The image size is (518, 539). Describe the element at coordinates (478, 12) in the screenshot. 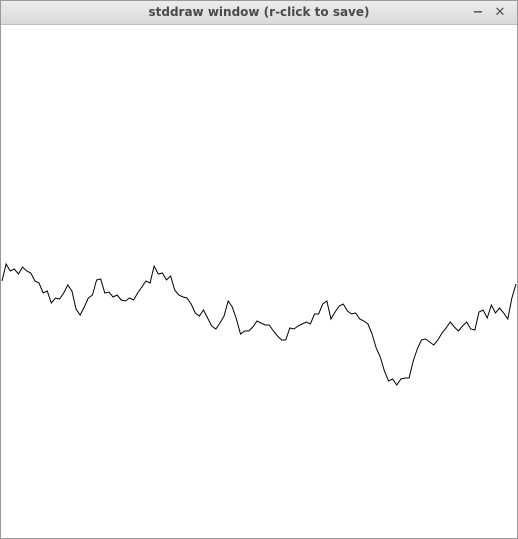

I see `minimize-icon: −` at that location.